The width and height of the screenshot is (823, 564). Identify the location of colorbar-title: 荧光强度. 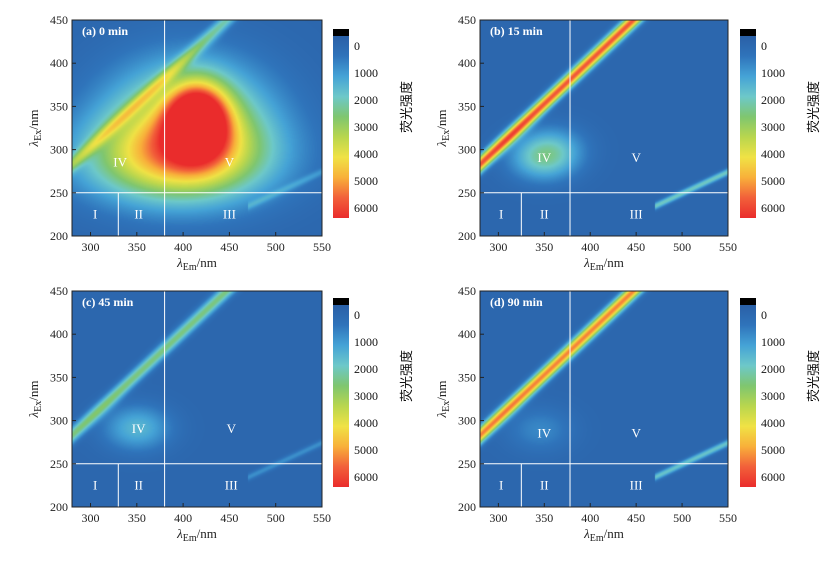
(406, 107).